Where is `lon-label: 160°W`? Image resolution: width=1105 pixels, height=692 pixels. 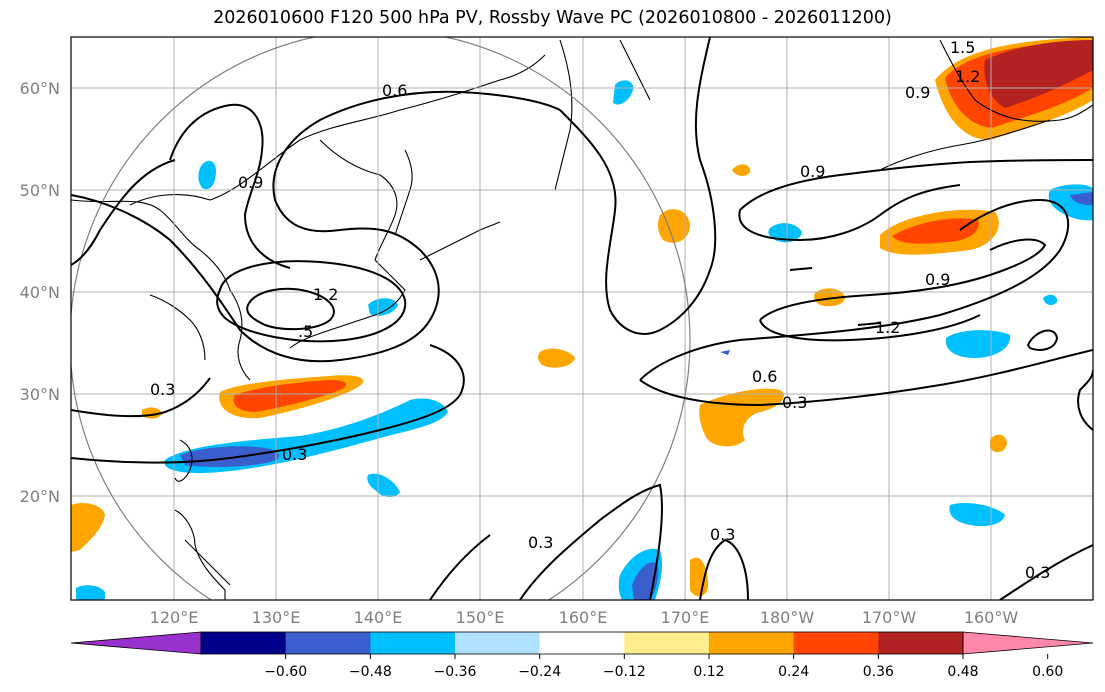
lon-label: 160°W is located at coordinates (991, 617).